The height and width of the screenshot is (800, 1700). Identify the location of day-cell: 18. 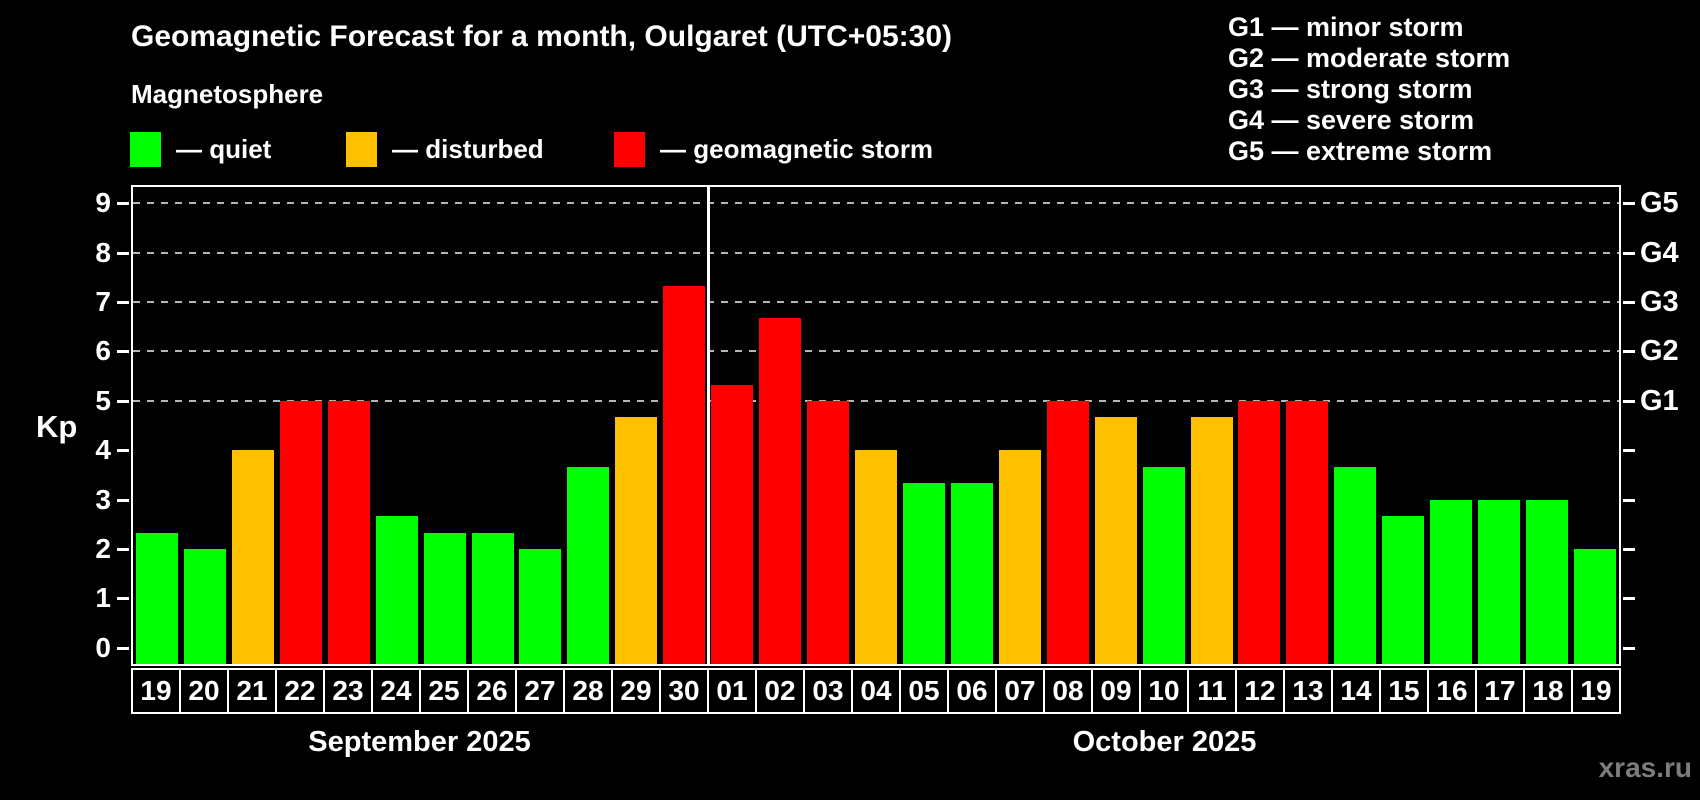
(1548, 691).